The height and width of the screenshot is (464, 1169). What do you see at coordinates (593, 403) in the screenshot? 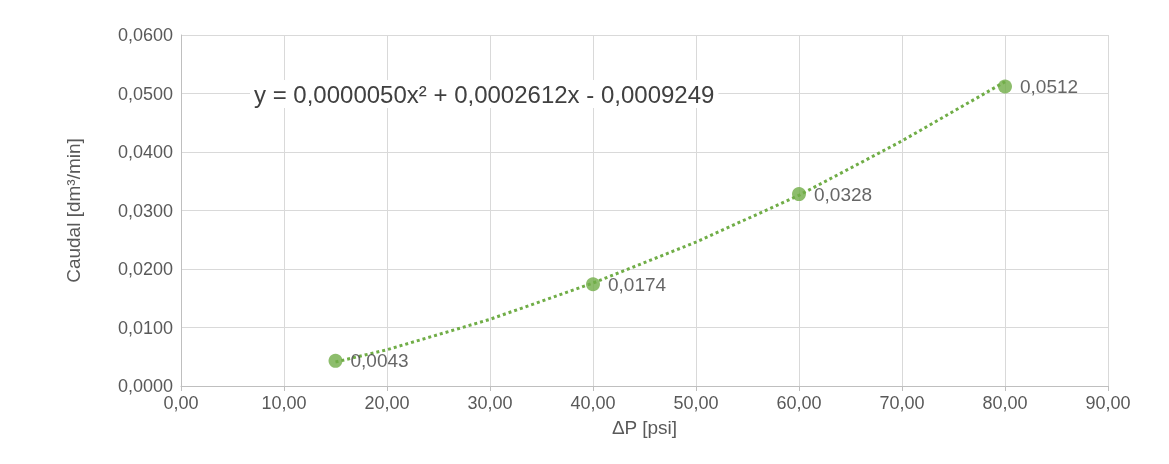
I see `x-tick-label: 40,00` at bounding box center [593, 403].